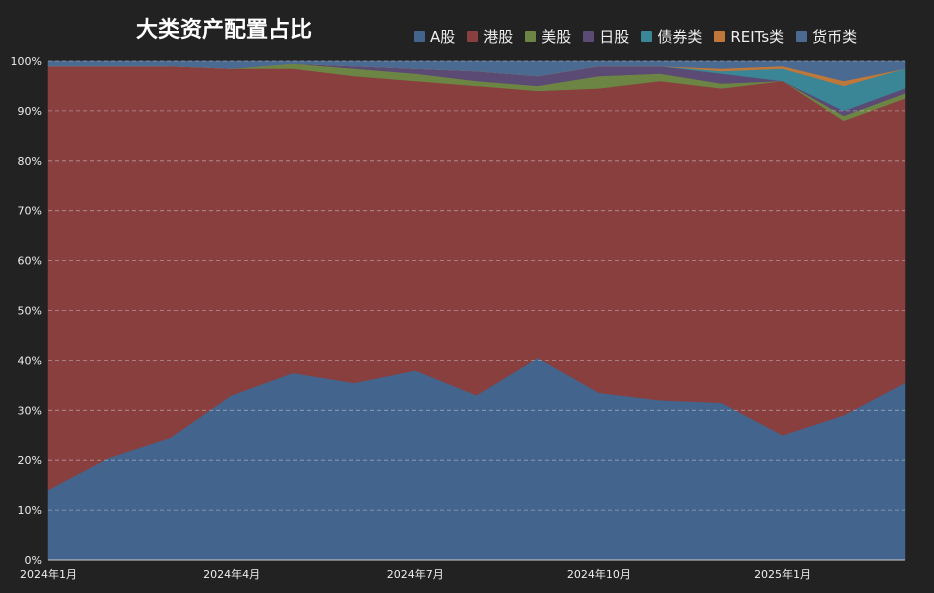  I want to click on x-tick-label: 2024年10月, so click(599, 574).